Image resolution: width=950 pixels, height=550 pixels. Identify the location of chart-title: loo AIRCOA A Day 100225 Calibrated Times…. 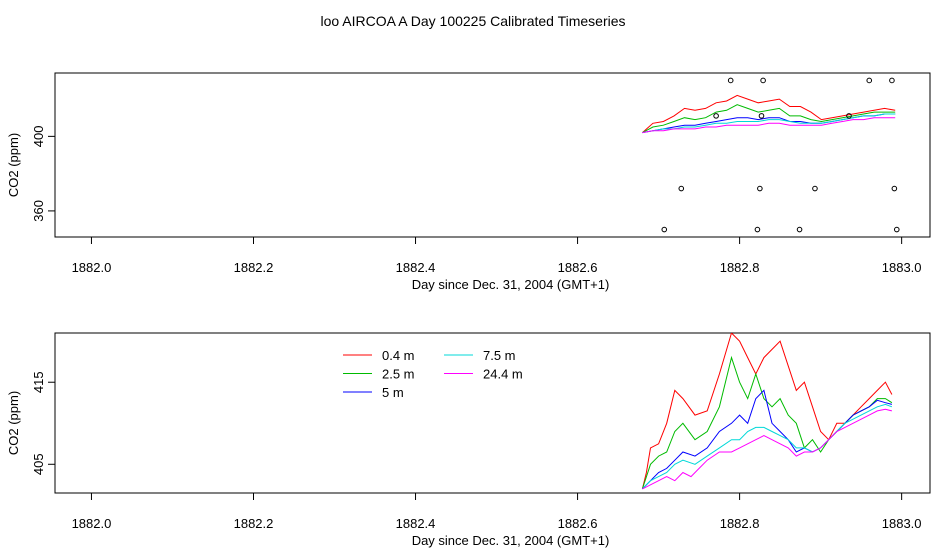
(472, 21).